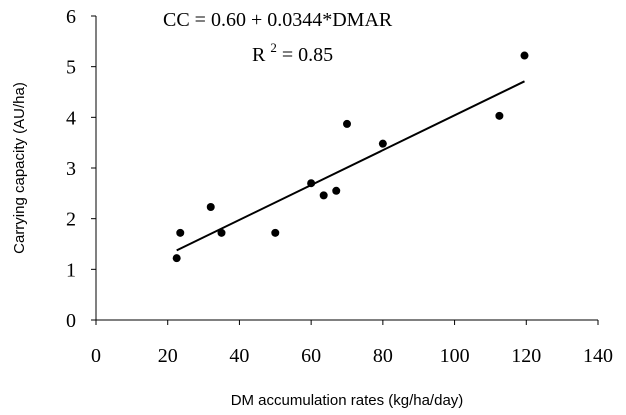 This screenshot has width=626, height=415. I want to click on x-ticks: 0 20 40 60 80 100 120 140, so click(352, 343).